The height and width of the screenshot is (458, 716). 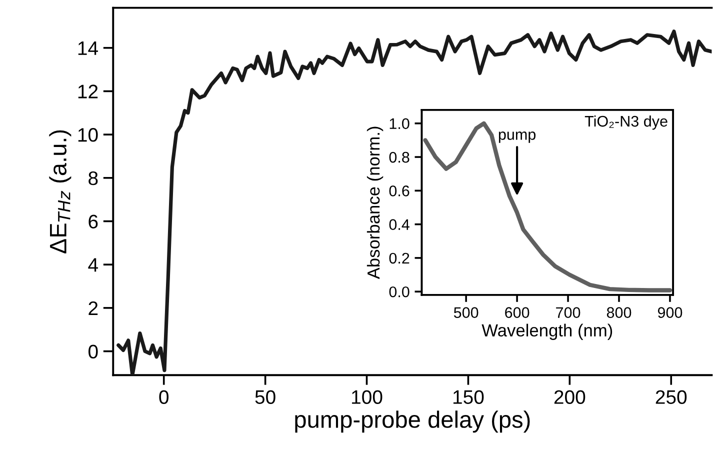 What do you see at coordinates (163, 397) in the screenshot?
I see `x-tick-label: 0` at bounding box center [163, 397].